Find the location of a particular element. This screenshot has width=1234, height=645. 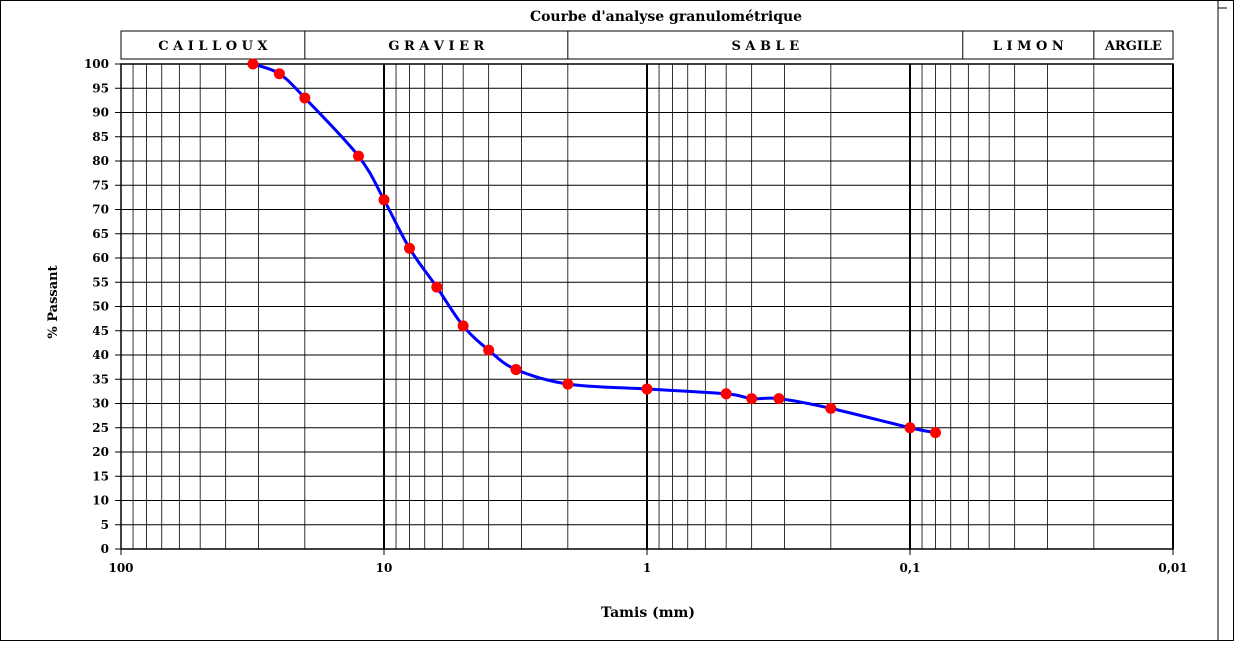

soil-class-label: C A I L L O U X is located at coordinates (213, 46).